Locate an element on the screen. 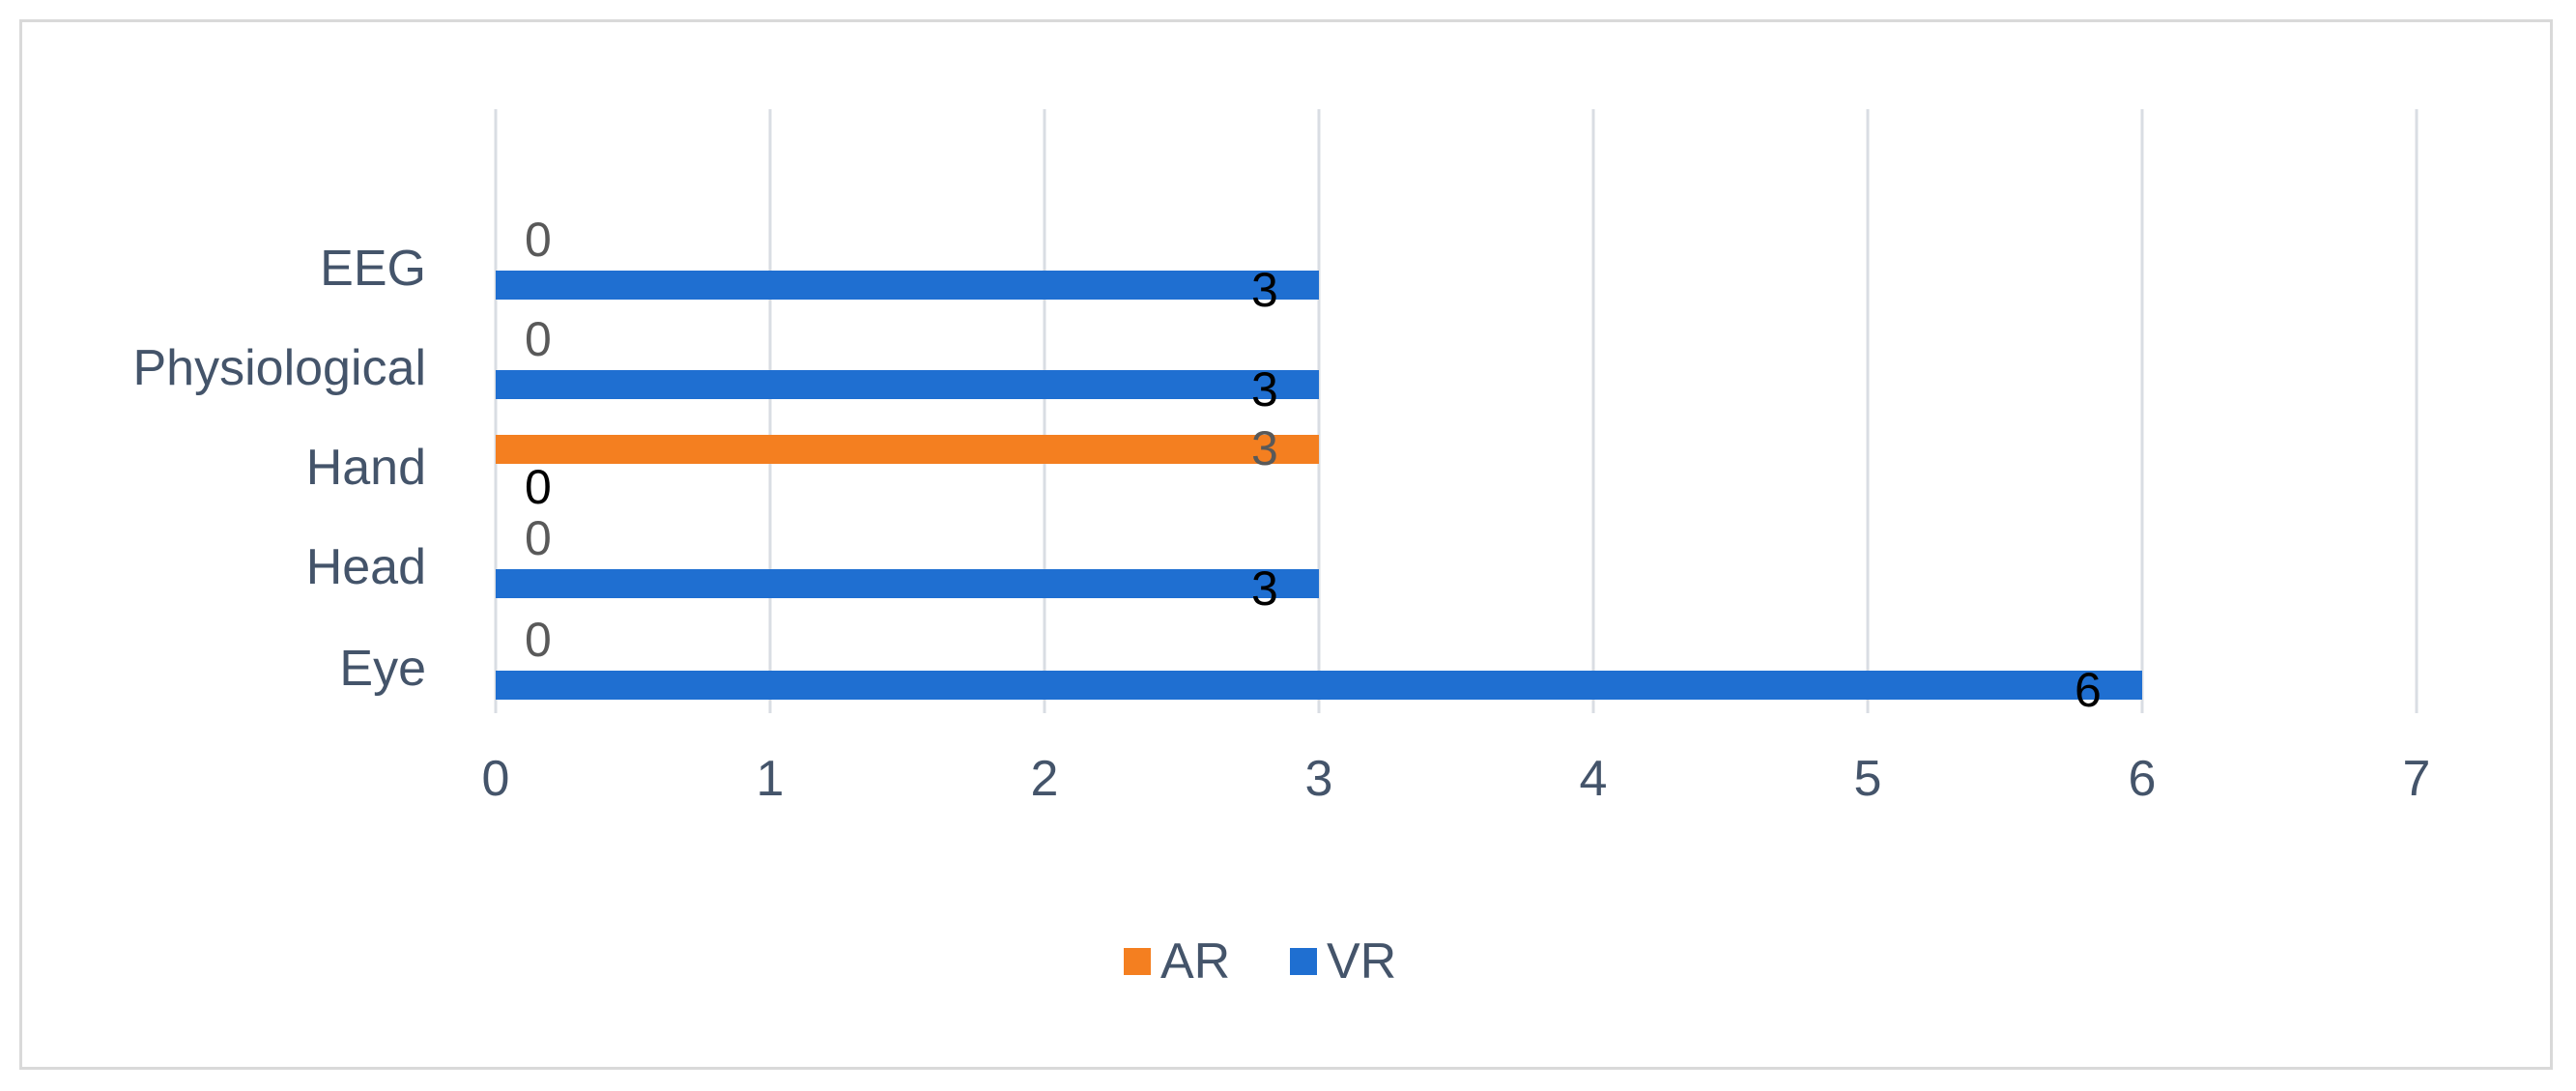  data-label-vr: 0 is located at coordinates (539, 487).